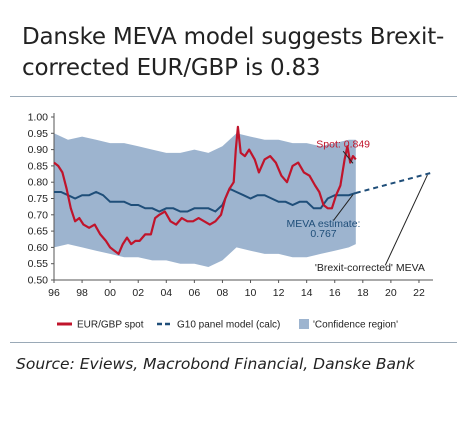 This screenshot has width=469, height=433. What do you see at coordinates (171, 68) in the screenshot?
I see `chart-title-line-2: corrected EUR/GBP is 0.83` at bounding box center [171, 68].